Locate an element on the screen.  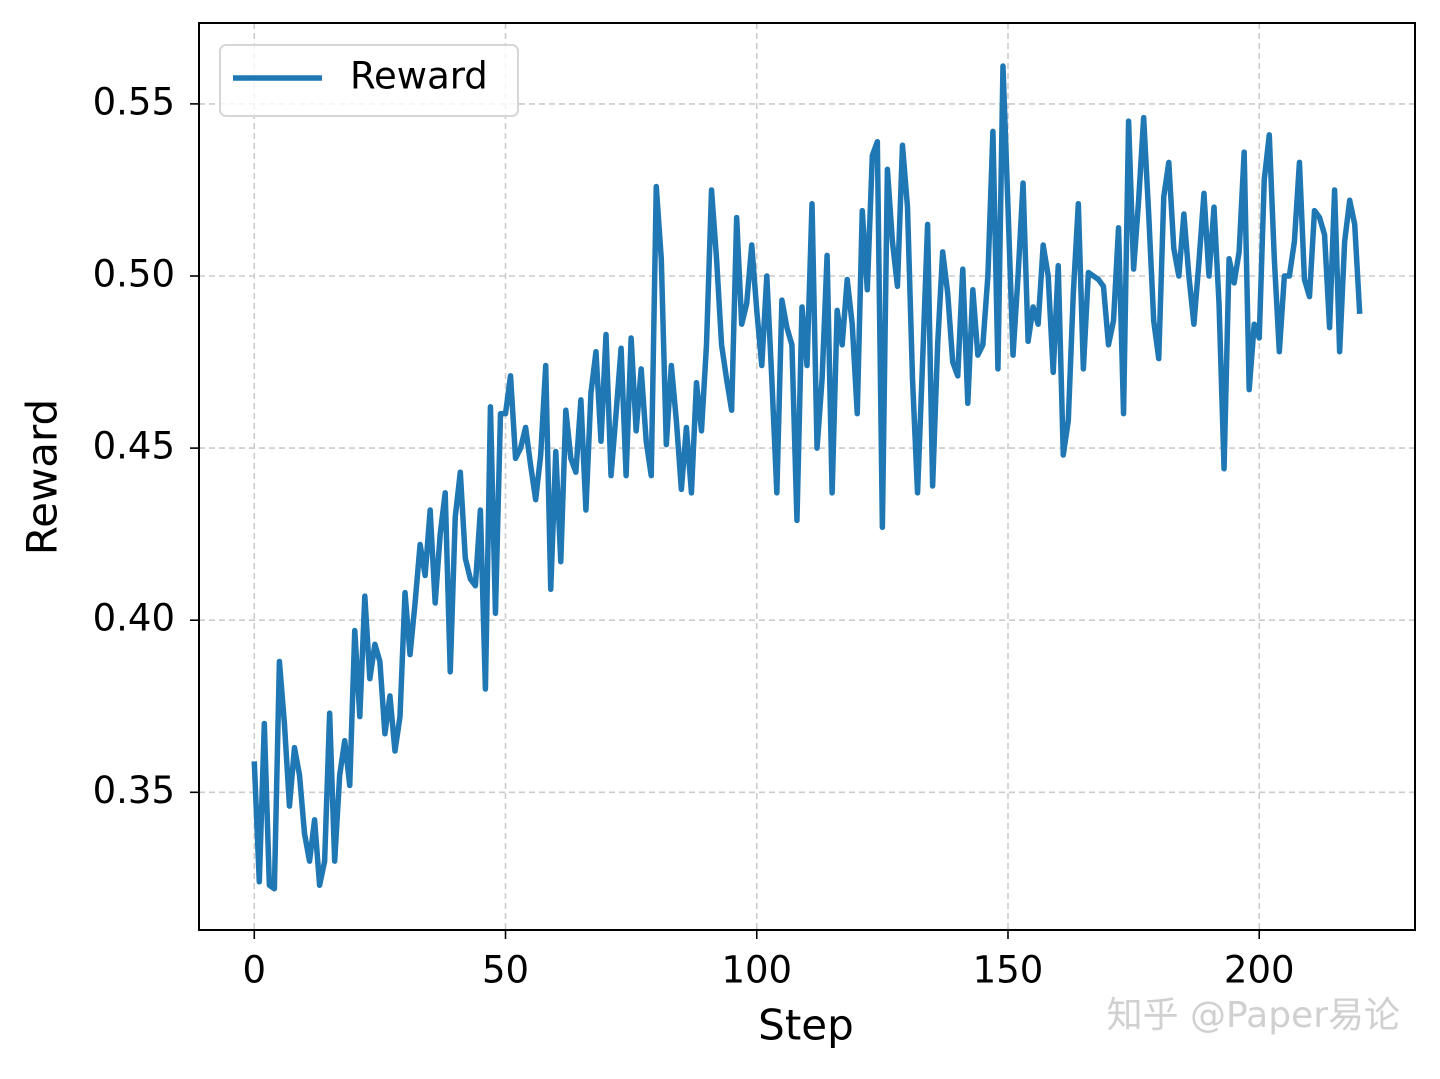
y-tick-label: 0.55 is located at coordinates (134, 101).